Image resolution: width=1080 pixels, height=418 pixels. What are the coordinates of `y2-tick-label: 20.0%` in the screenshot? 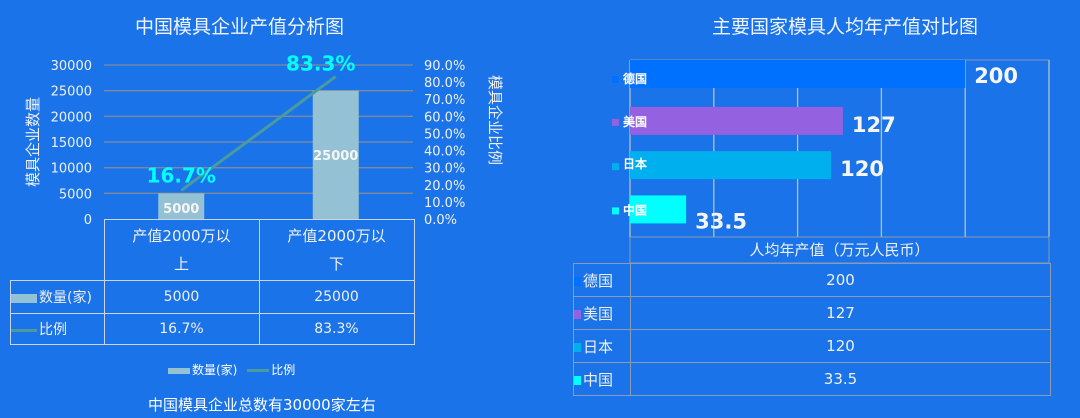 It's located at (444, 186).